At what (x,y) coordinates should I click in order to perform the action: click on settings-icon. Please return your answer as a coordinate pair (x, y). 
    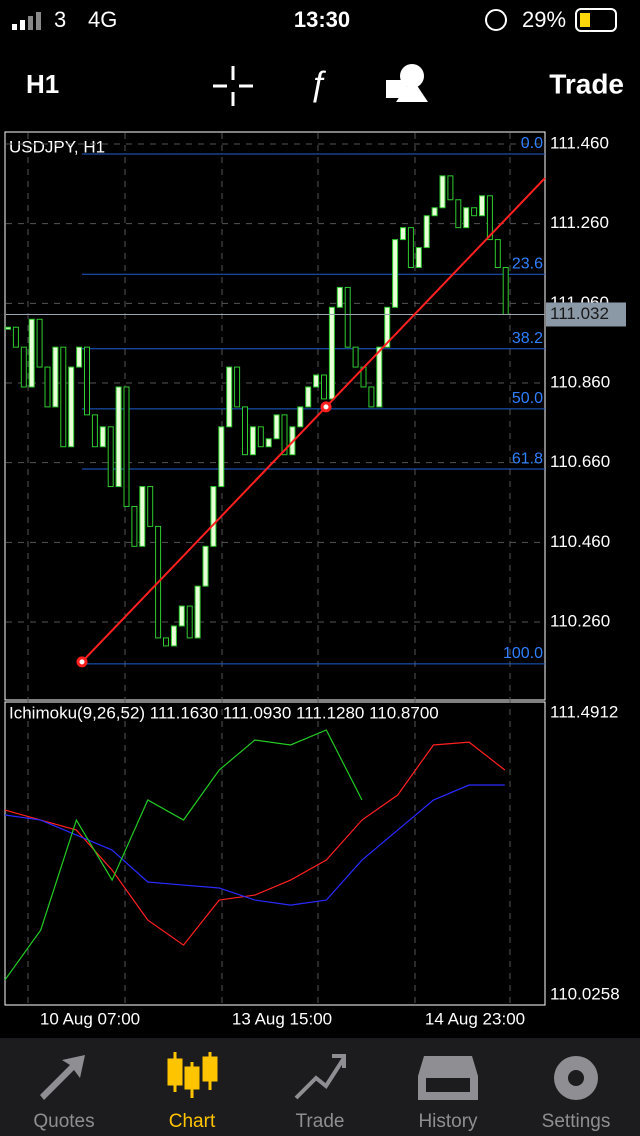
    Looking at the image, I should click on (576, 1078).